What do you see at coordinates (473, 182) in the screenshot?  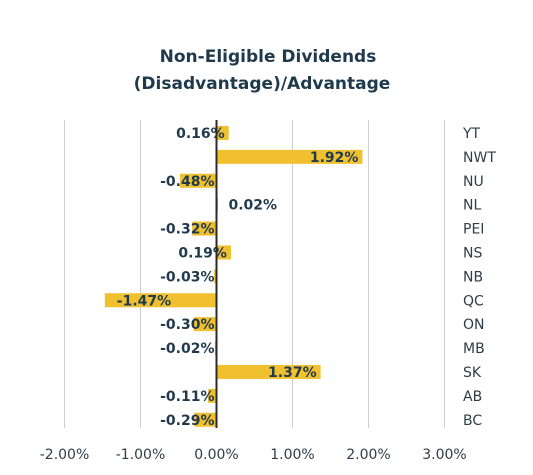 I see `category-label: NU` at bounding box center [473, 182].